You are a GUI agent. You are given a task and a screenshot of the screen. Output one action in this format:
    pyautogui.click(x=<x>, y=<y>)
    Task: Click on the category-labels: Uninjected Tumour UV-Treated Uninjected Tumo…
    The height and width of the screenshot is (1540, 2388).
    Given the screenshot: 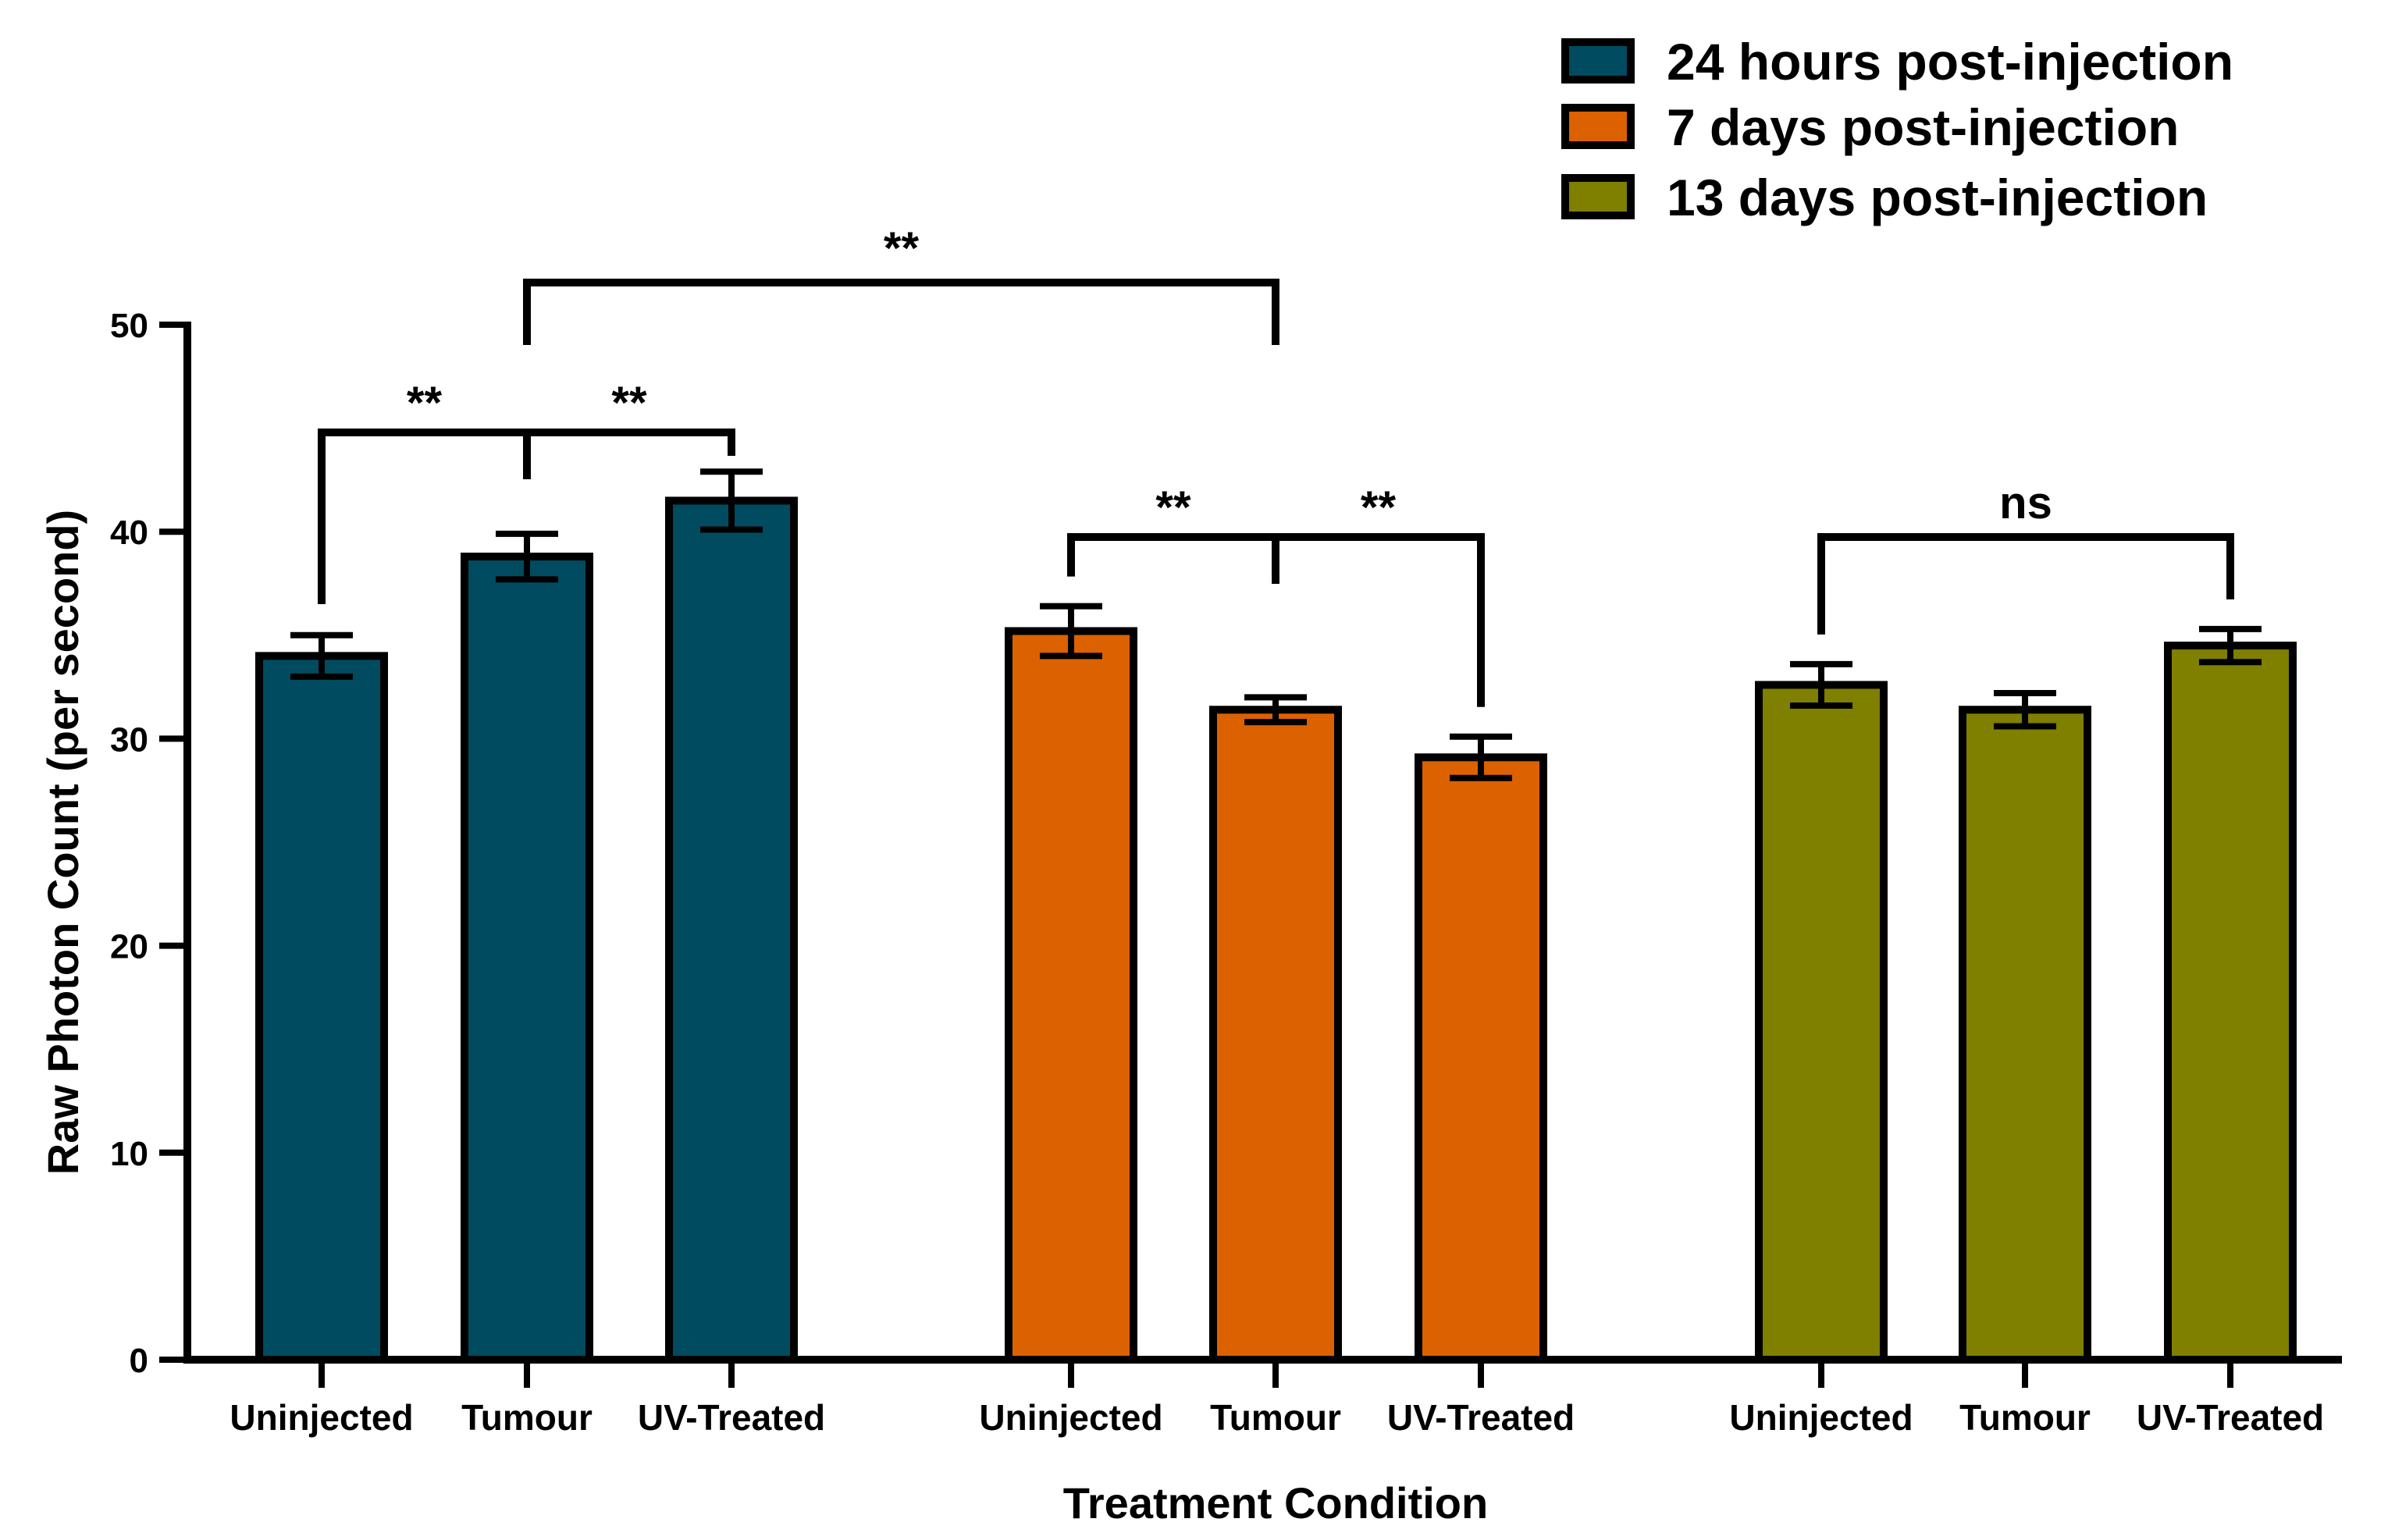 What is the action you would take?
    pyautogui.click(x=1277, y=1417)
    